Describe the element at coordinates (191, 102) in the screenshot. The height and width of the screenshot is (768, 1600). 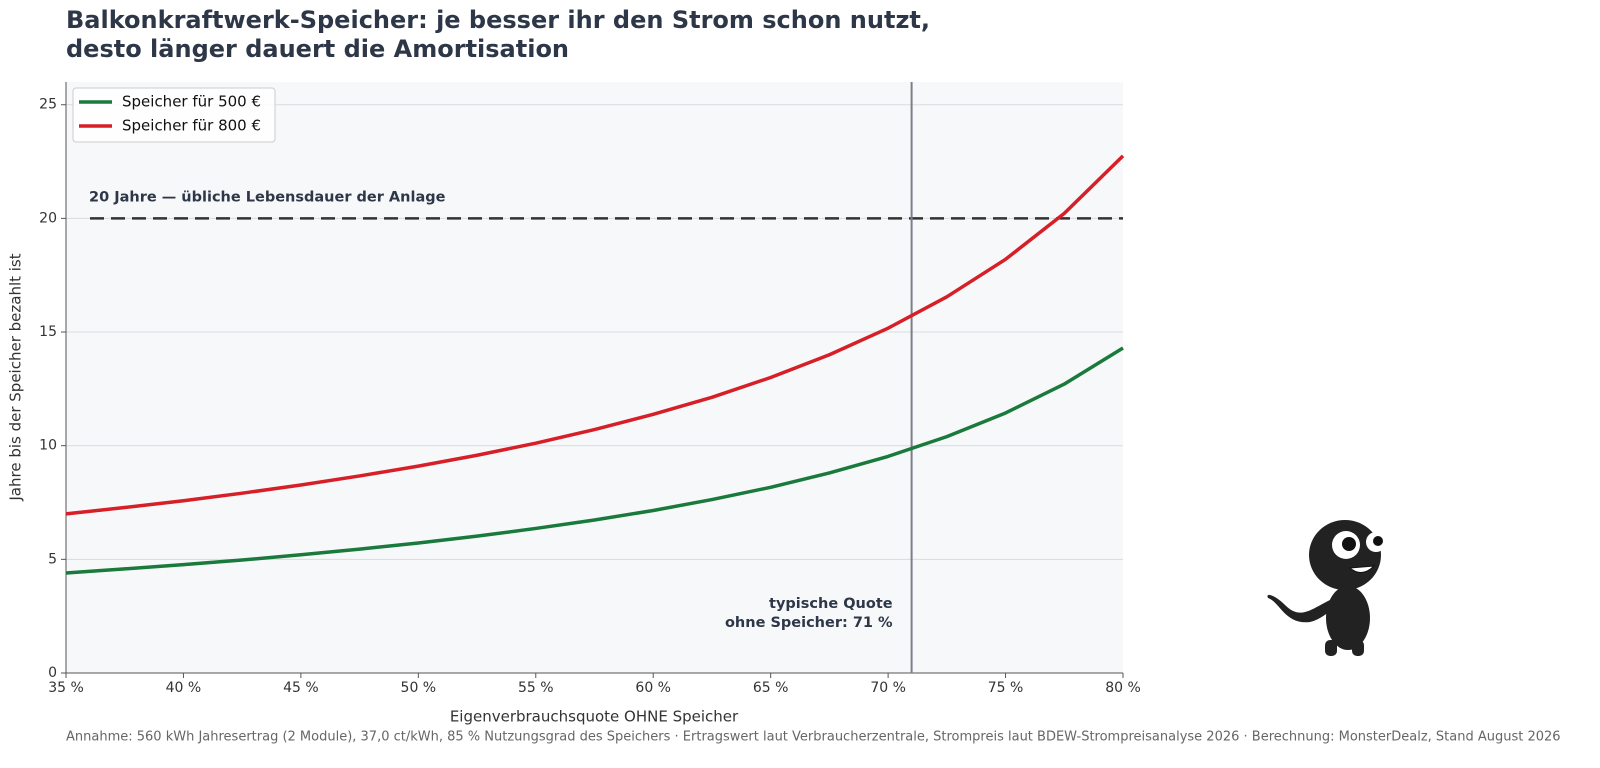
I see `legend-label: Speicher für 500 €` at that location.